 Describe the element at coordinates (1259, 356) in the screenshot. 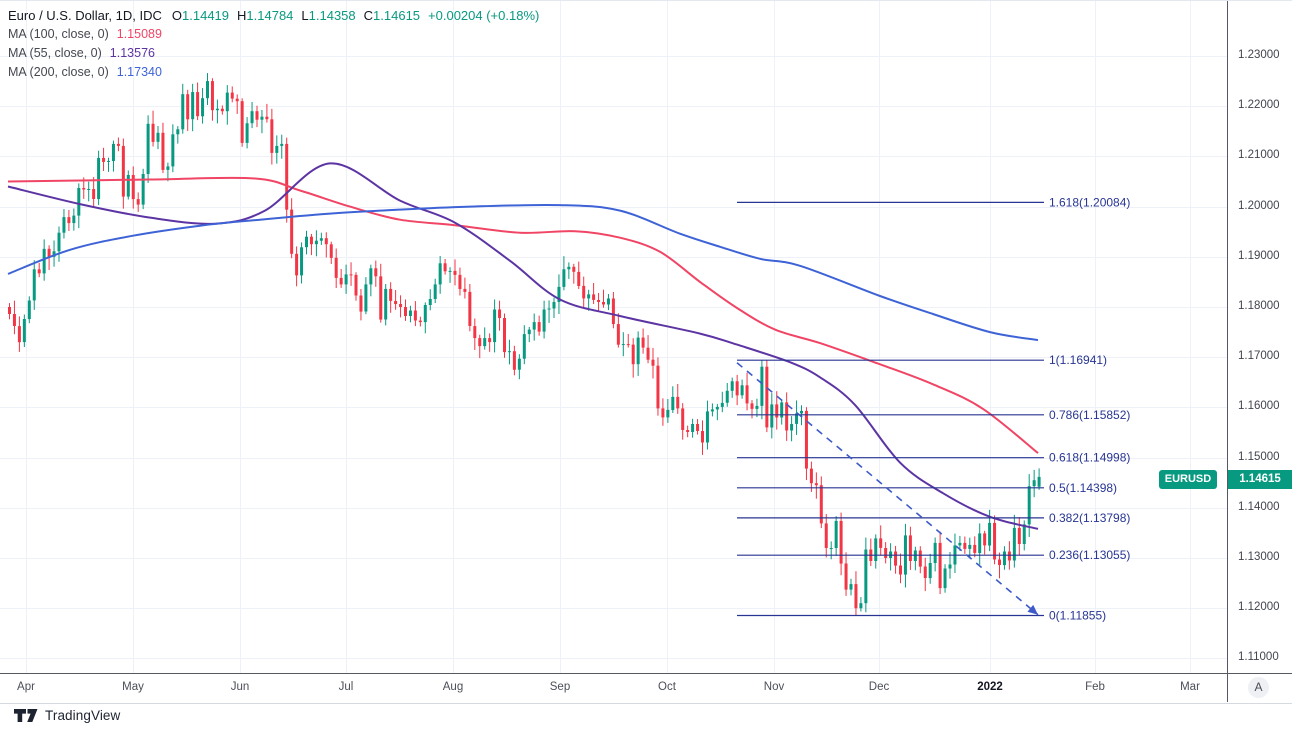

I see `price-tick-label: 1.17000` at that location.